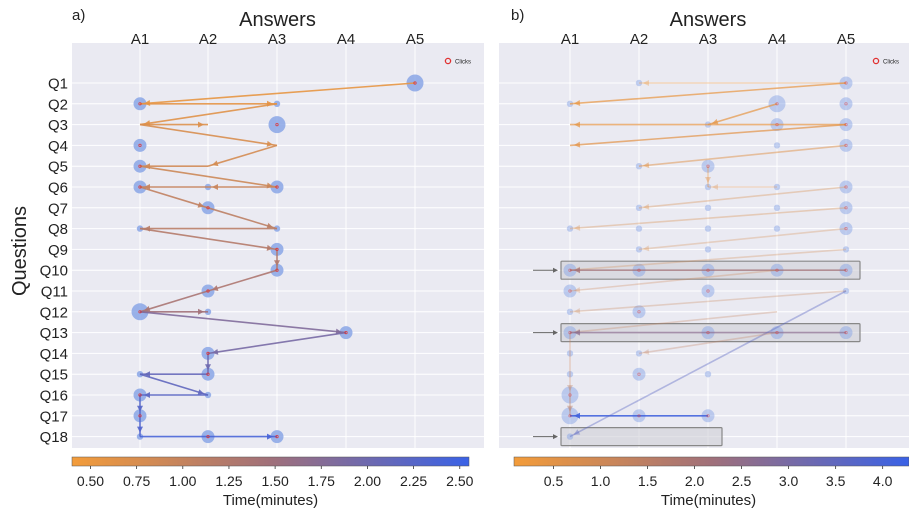 The image size is (909, 514). Describe the element at coordinates (708, 20) in the screenshot. I see `x-axis-title: Answers` at that location.